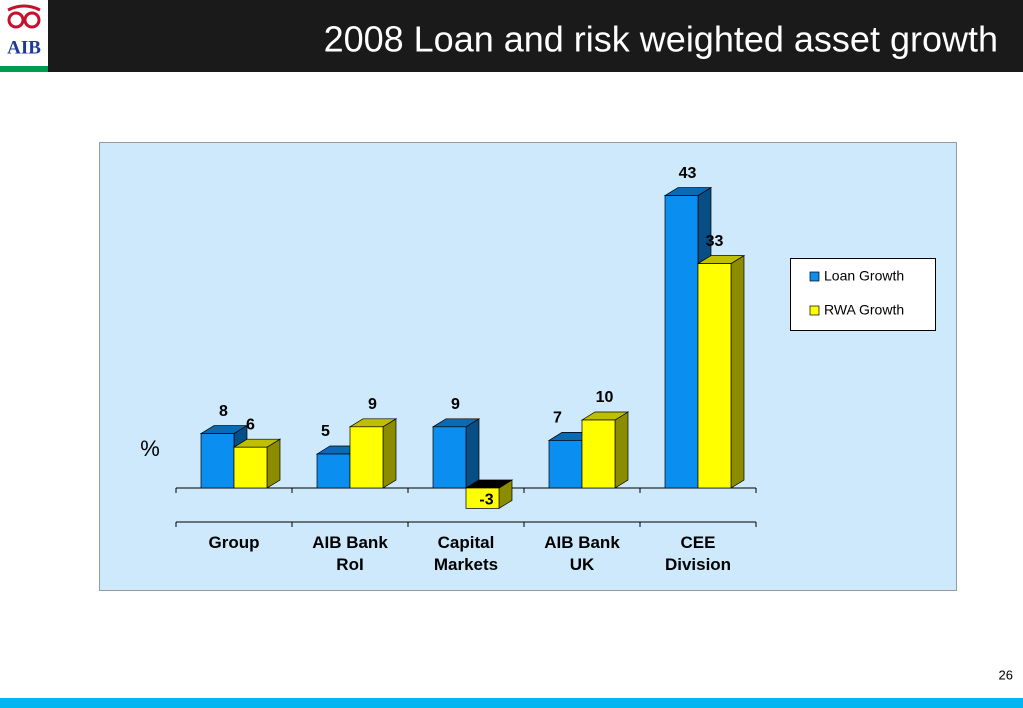 This screenshot has width=1023, height=708. What do you see at coordinates (24, 16) in the screenshot?
I see `logo-emblem` at bounding box center [24, 16].